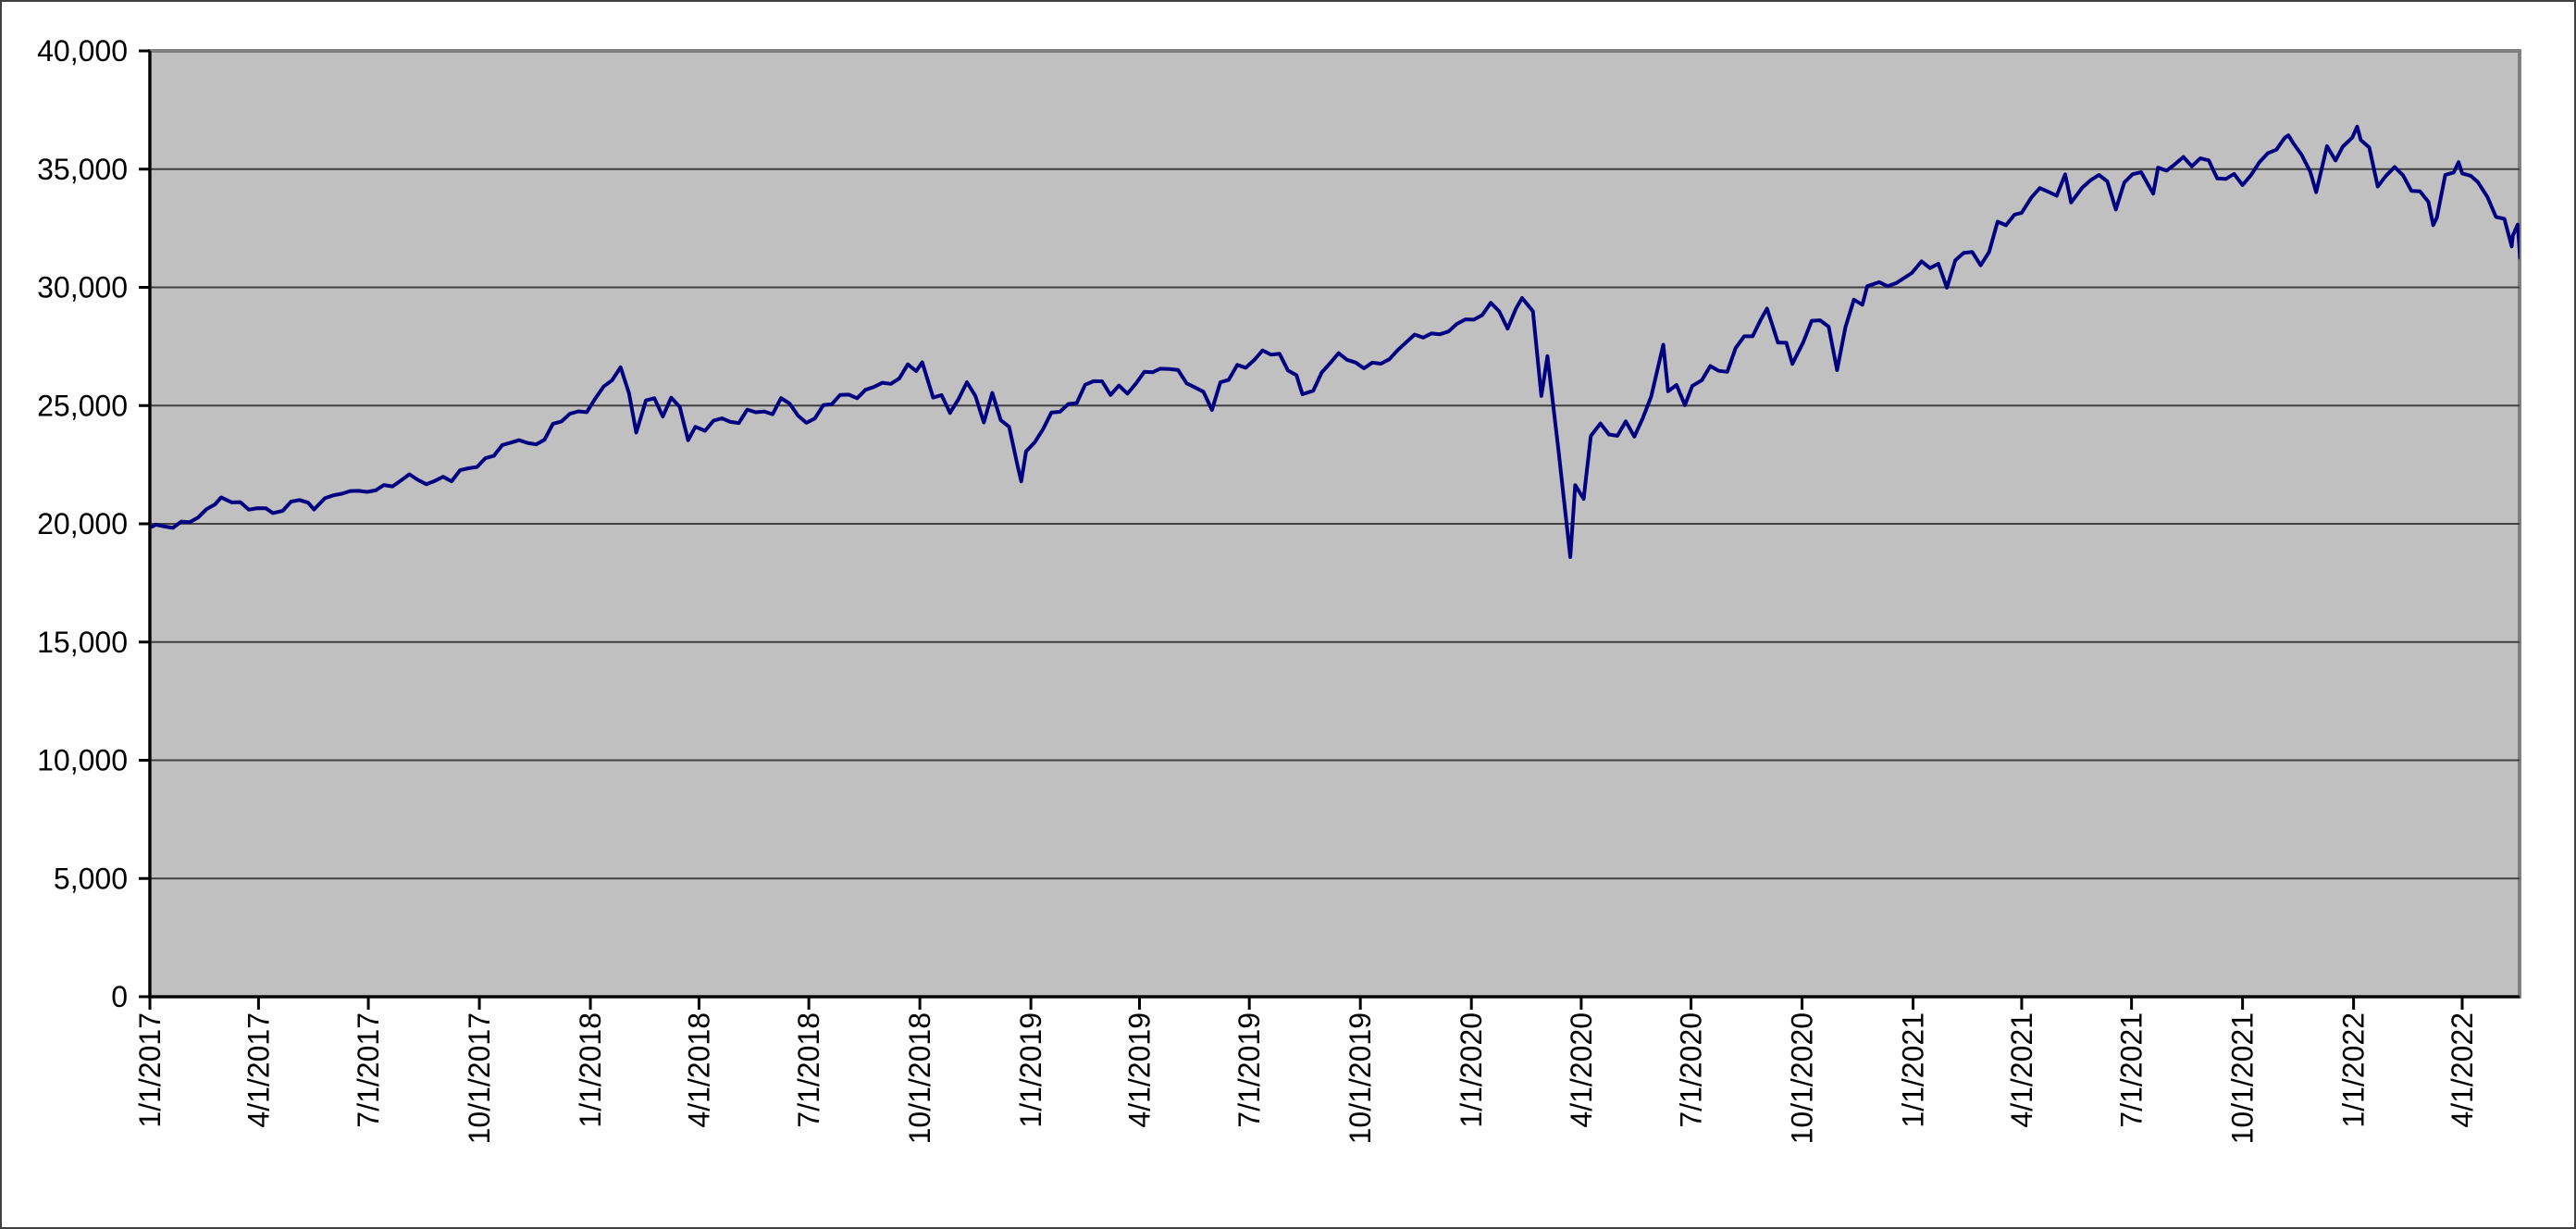 Image resolution: width=2576 pixels, height=1229 pixels. Describe the element at coordinates (1471, 1070) in the screenshot. I see `x-tick-label: 1/1/2020` at that location.